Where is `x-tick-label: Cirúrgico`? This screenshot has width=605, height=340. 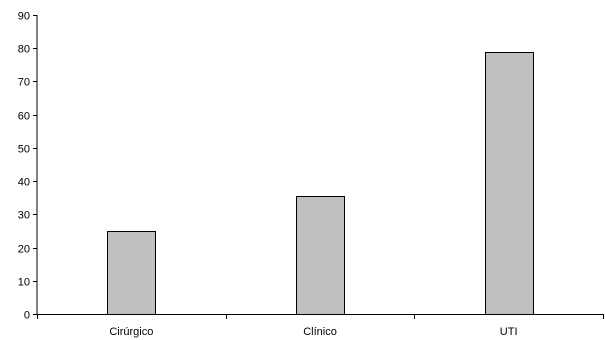 x-tick-label: Cirúrgico is located at coordinates (131, 332).